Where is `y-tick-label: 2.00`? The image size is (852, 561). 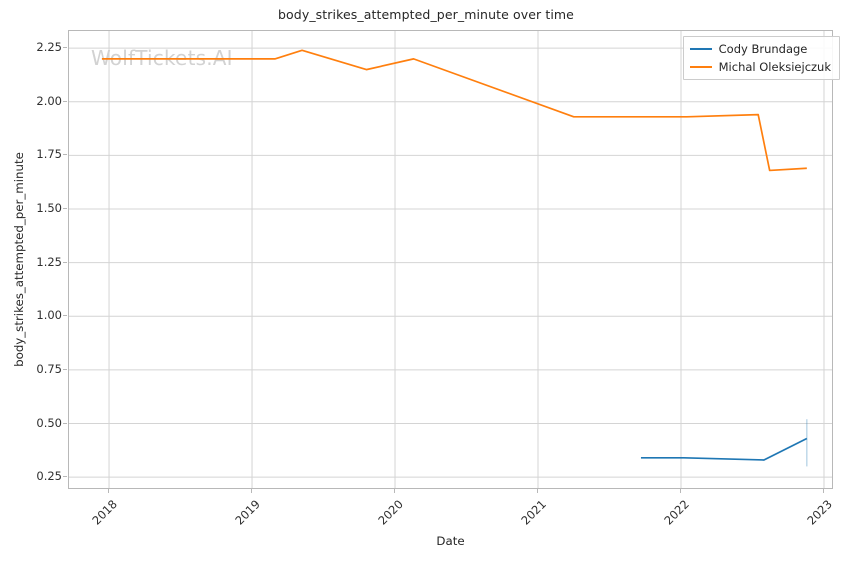 y-tick-label: 2.00 is located at coordinates (49, 100).